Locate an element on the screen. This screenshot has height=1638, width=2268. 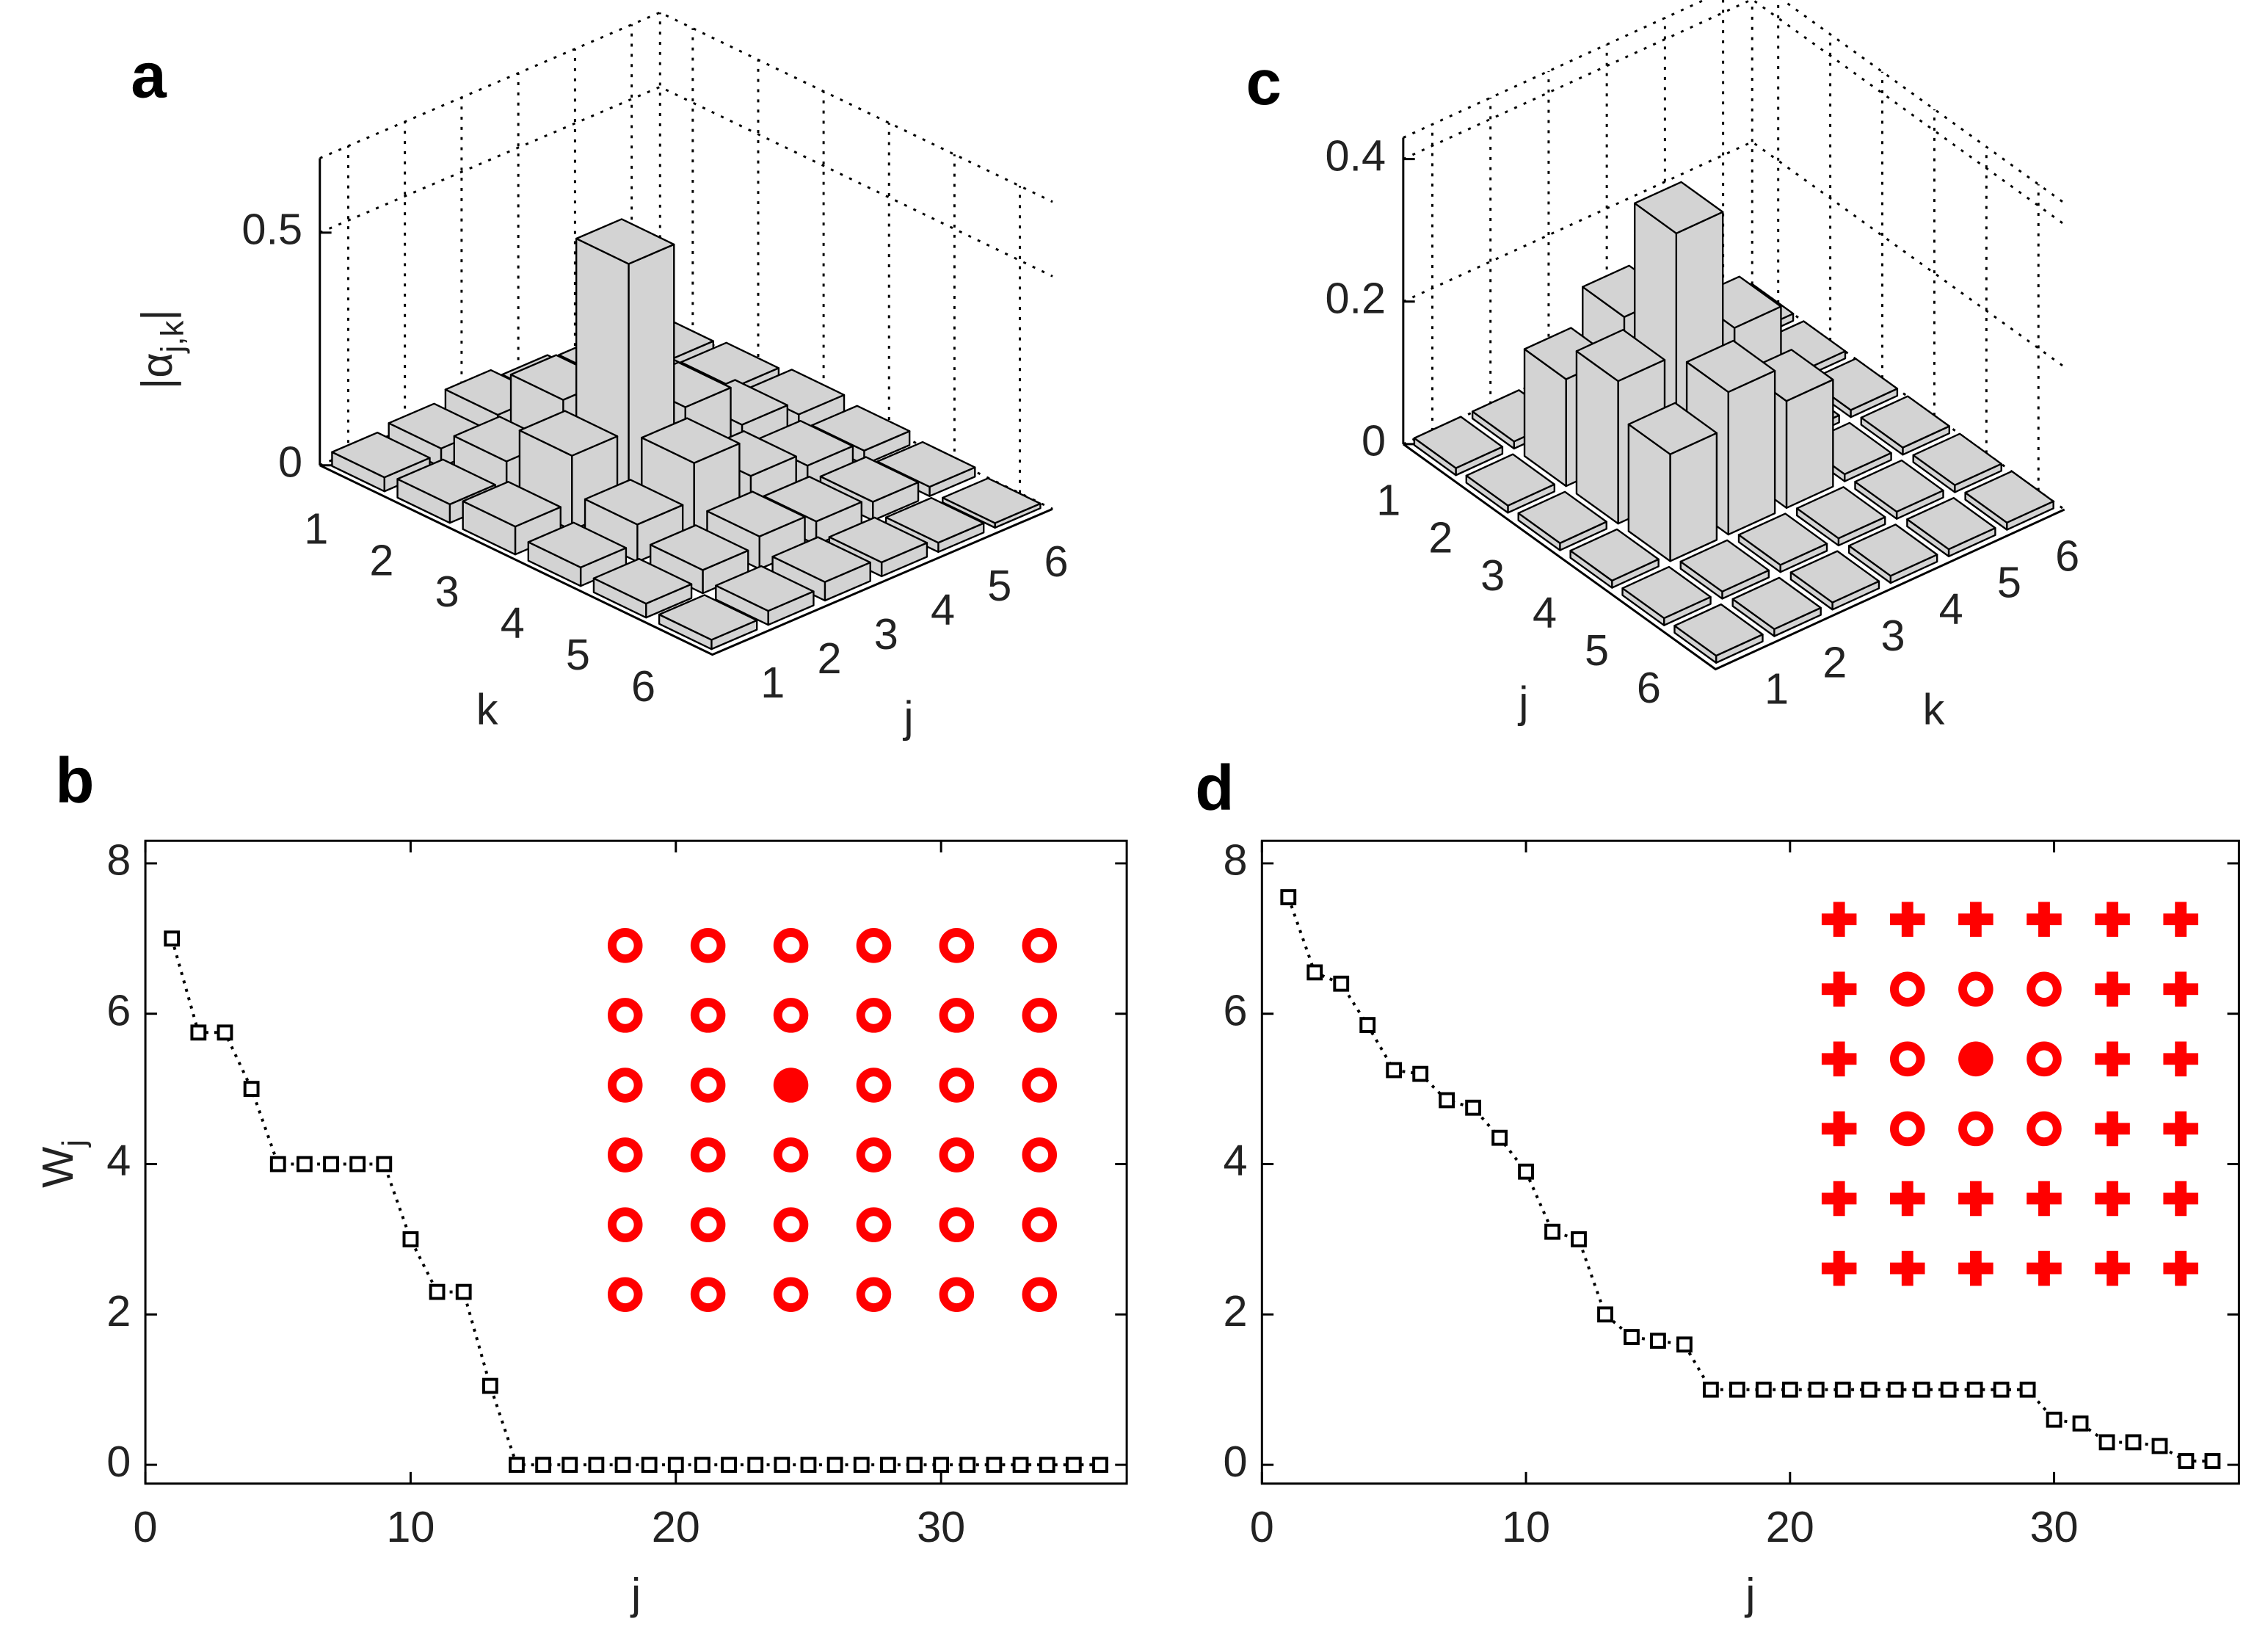
x-tick-label: 30 is located at coordinates (2054, 1526).